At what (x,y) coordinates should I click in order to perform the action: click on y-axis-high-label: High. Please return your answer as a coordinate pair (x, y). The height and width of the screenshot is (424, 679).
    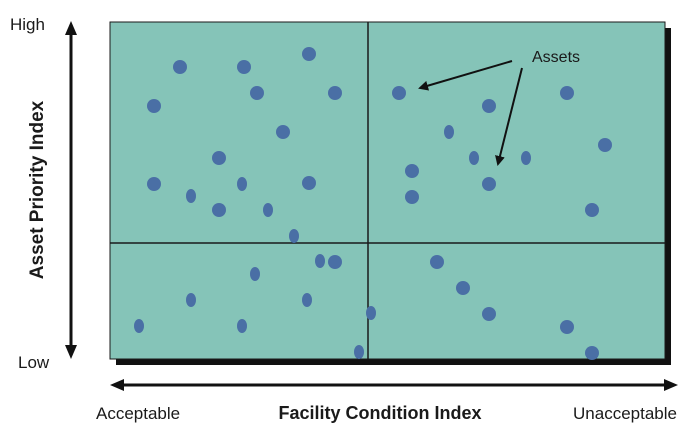
    Looking at the image, I should click on (27, 24).